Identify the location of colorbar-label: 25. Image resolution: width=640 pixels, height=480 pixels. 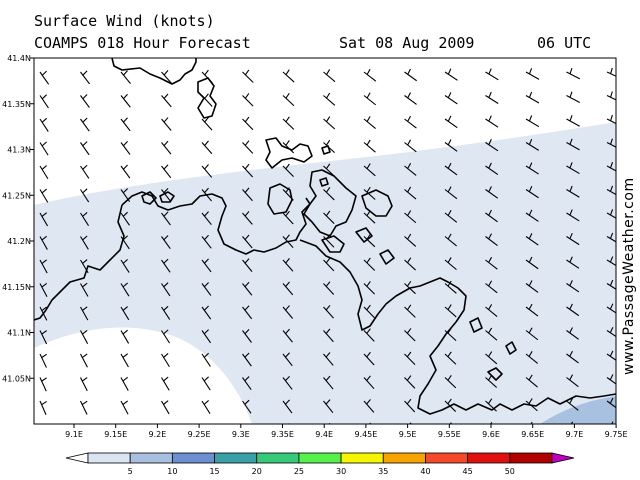
(299, 471).